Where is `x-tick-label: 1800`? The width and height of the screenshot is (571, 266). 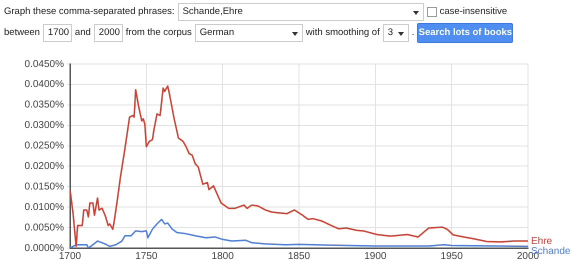
x-tick-label: 1800 is located at coordinates (223, 256).